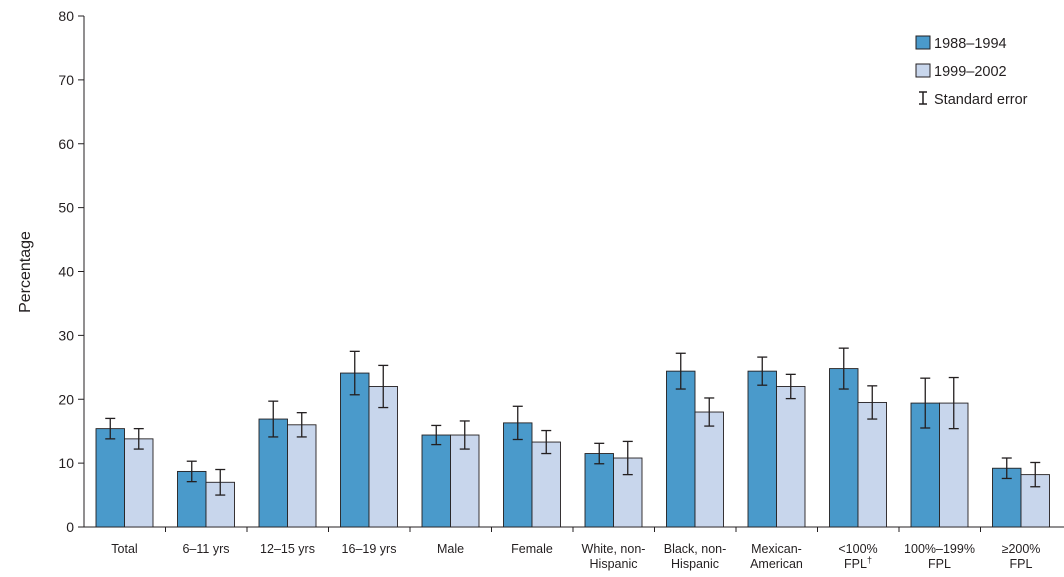  What do you see at coordinates (70, 527) in the screenshot?
I see `y-tick-label: 0` at bounding box center [70, 527].